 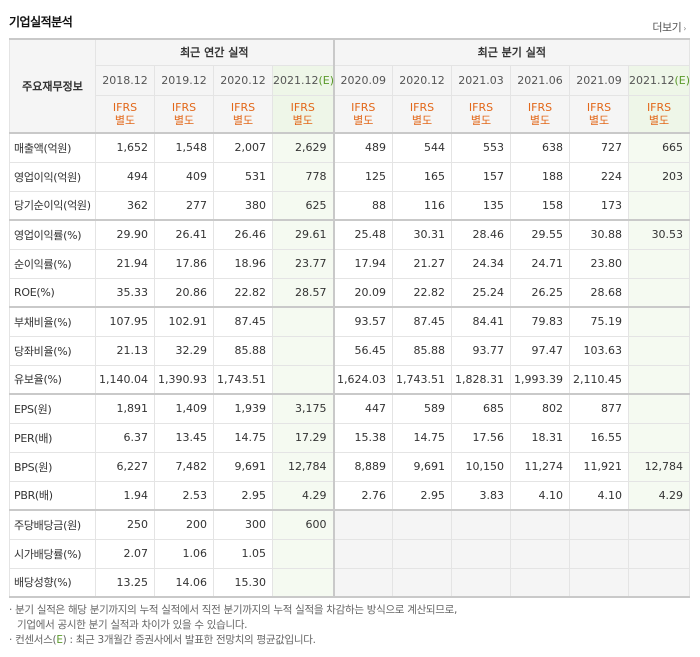 I want to click on more-link: 더보기 ›, so click(x=669, y=27).